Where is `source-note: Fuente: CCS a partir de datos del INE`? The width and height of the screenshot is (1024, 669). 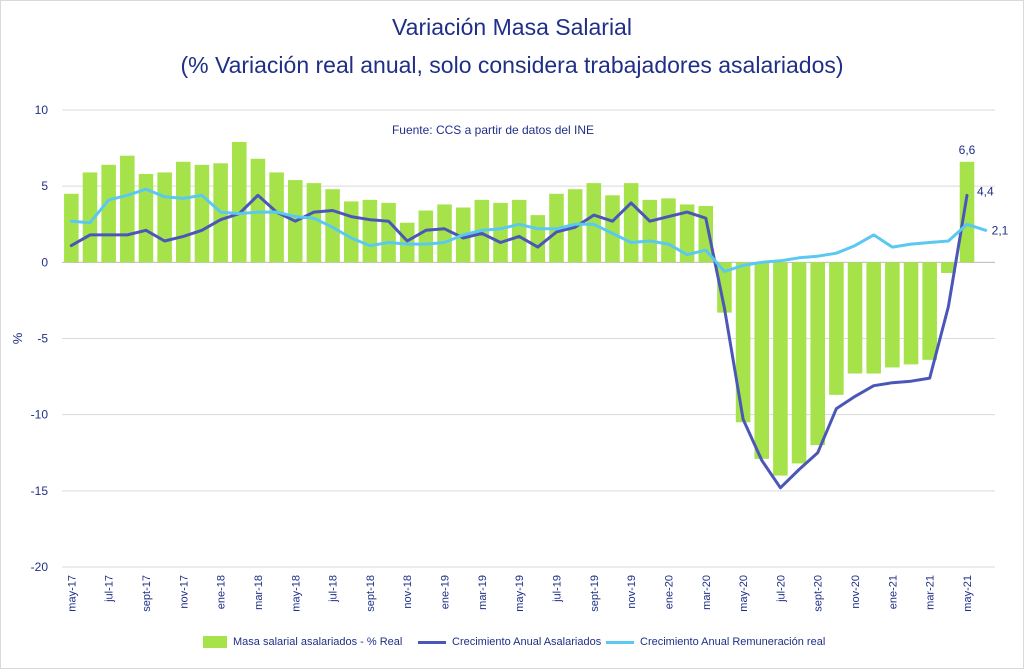 source-note: Fuente: CCS a partir de datos del INE is located at coordinates (493, 130).